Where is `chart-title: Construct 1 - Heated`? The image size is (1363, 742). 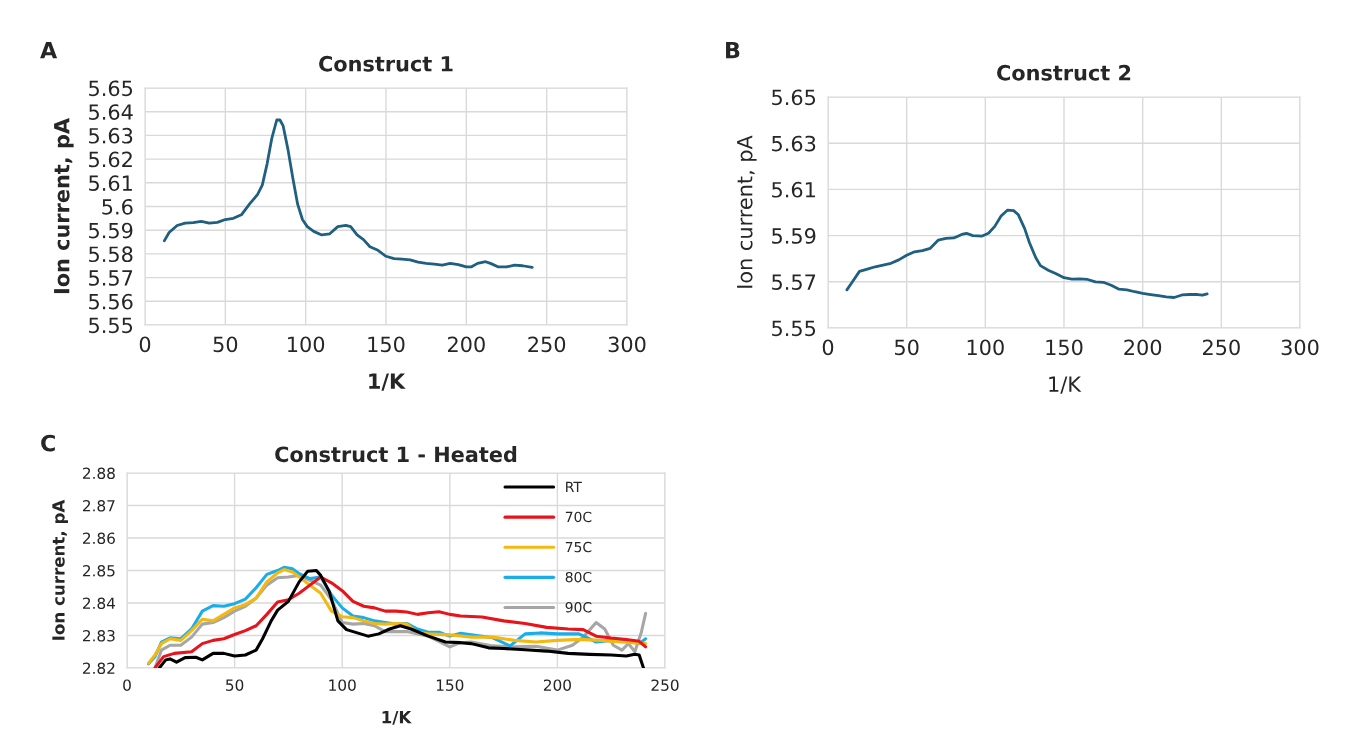 chart-title: Construct 1 - Heated is located at coordinates (396, 454).